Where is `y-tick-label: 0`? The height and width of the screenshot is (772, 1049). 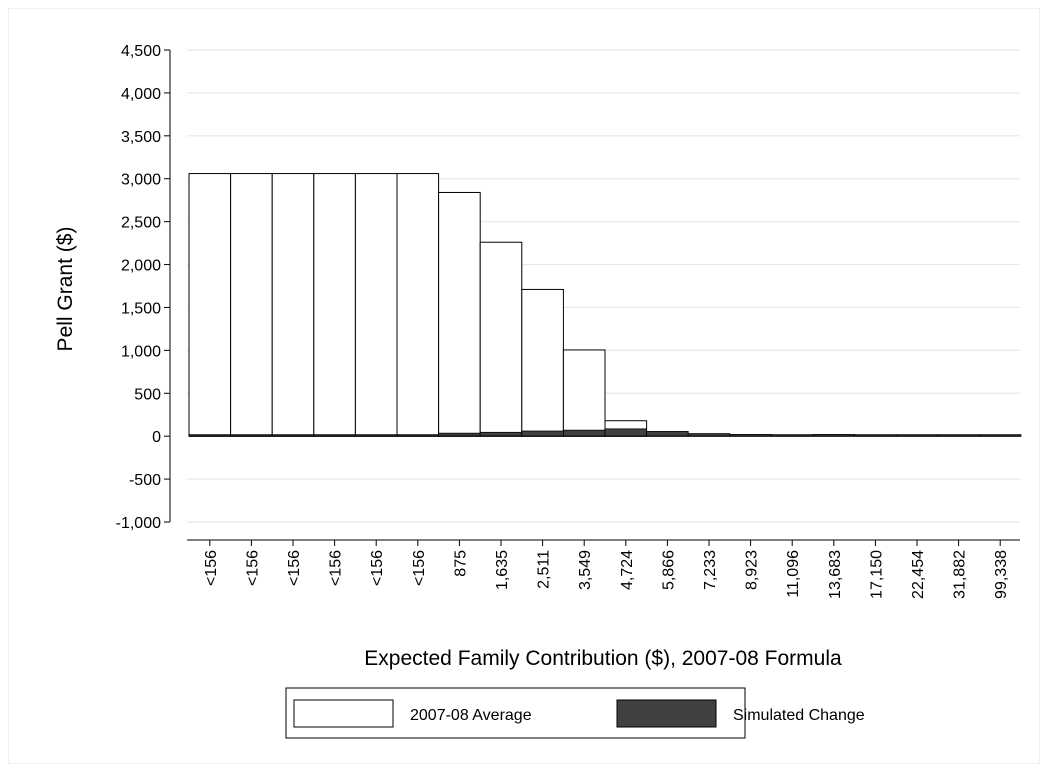 y-tick-label: 0 is located at coordinates (156, 437).